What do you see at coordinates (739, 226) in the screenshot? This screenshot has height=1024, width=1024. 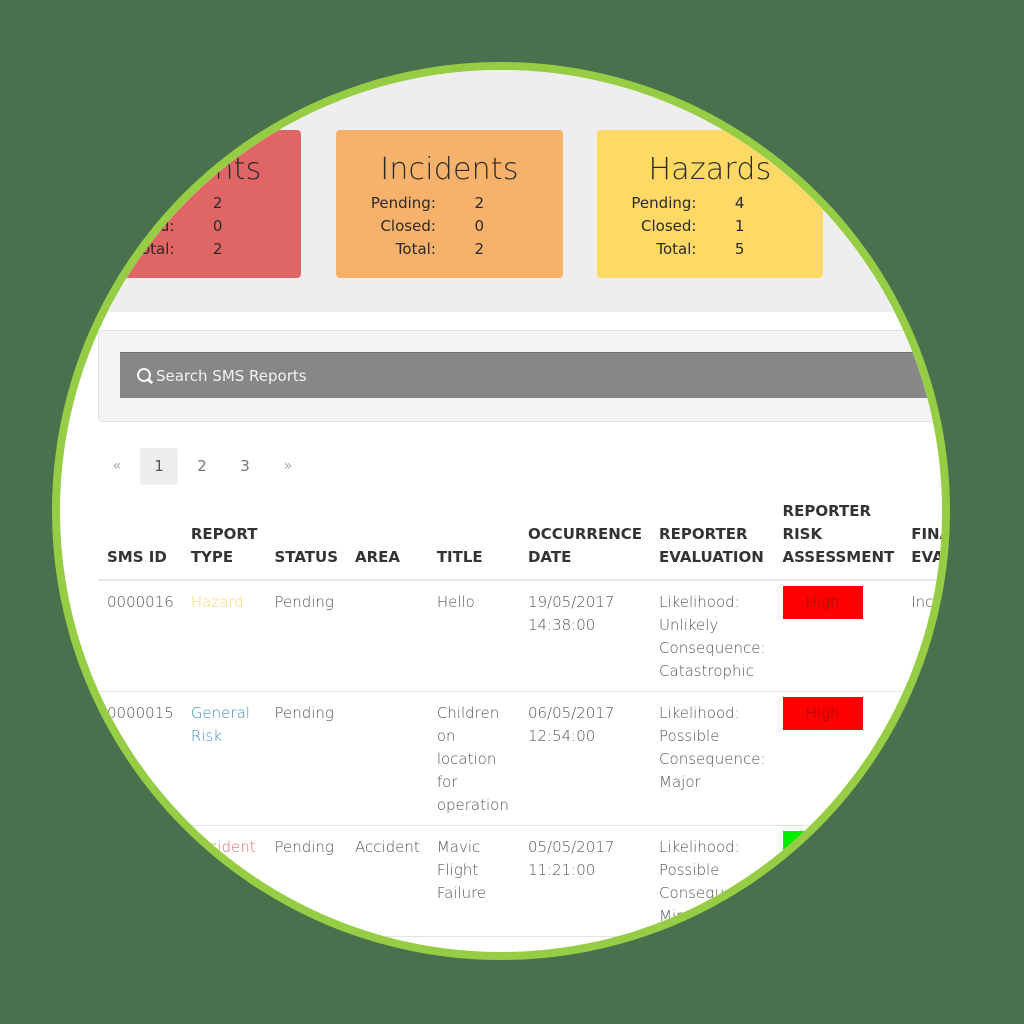 I see `closed-count: 1` at bounding box center [739, 226].